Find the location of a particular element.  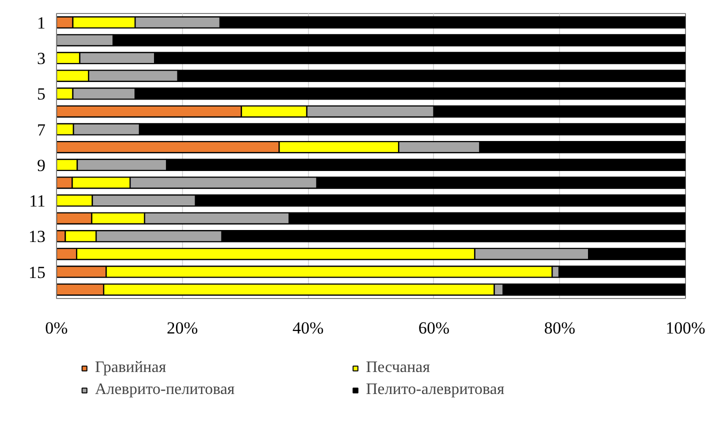

y-tick-label: 15 is located at coordinates (37, 272).